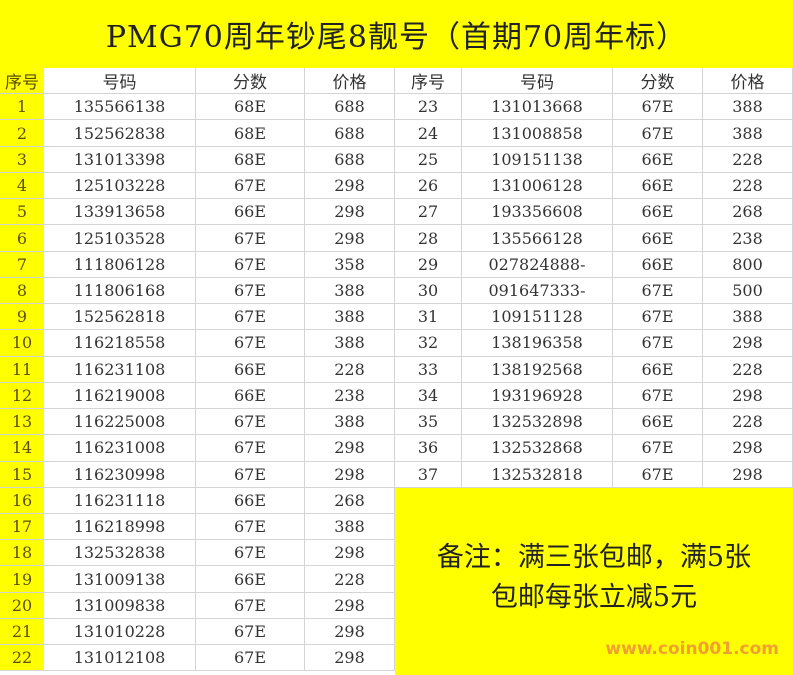  Describe the element at coordinates (22, 553) in the screenshot. I see `cell-serial: 18` at that location.